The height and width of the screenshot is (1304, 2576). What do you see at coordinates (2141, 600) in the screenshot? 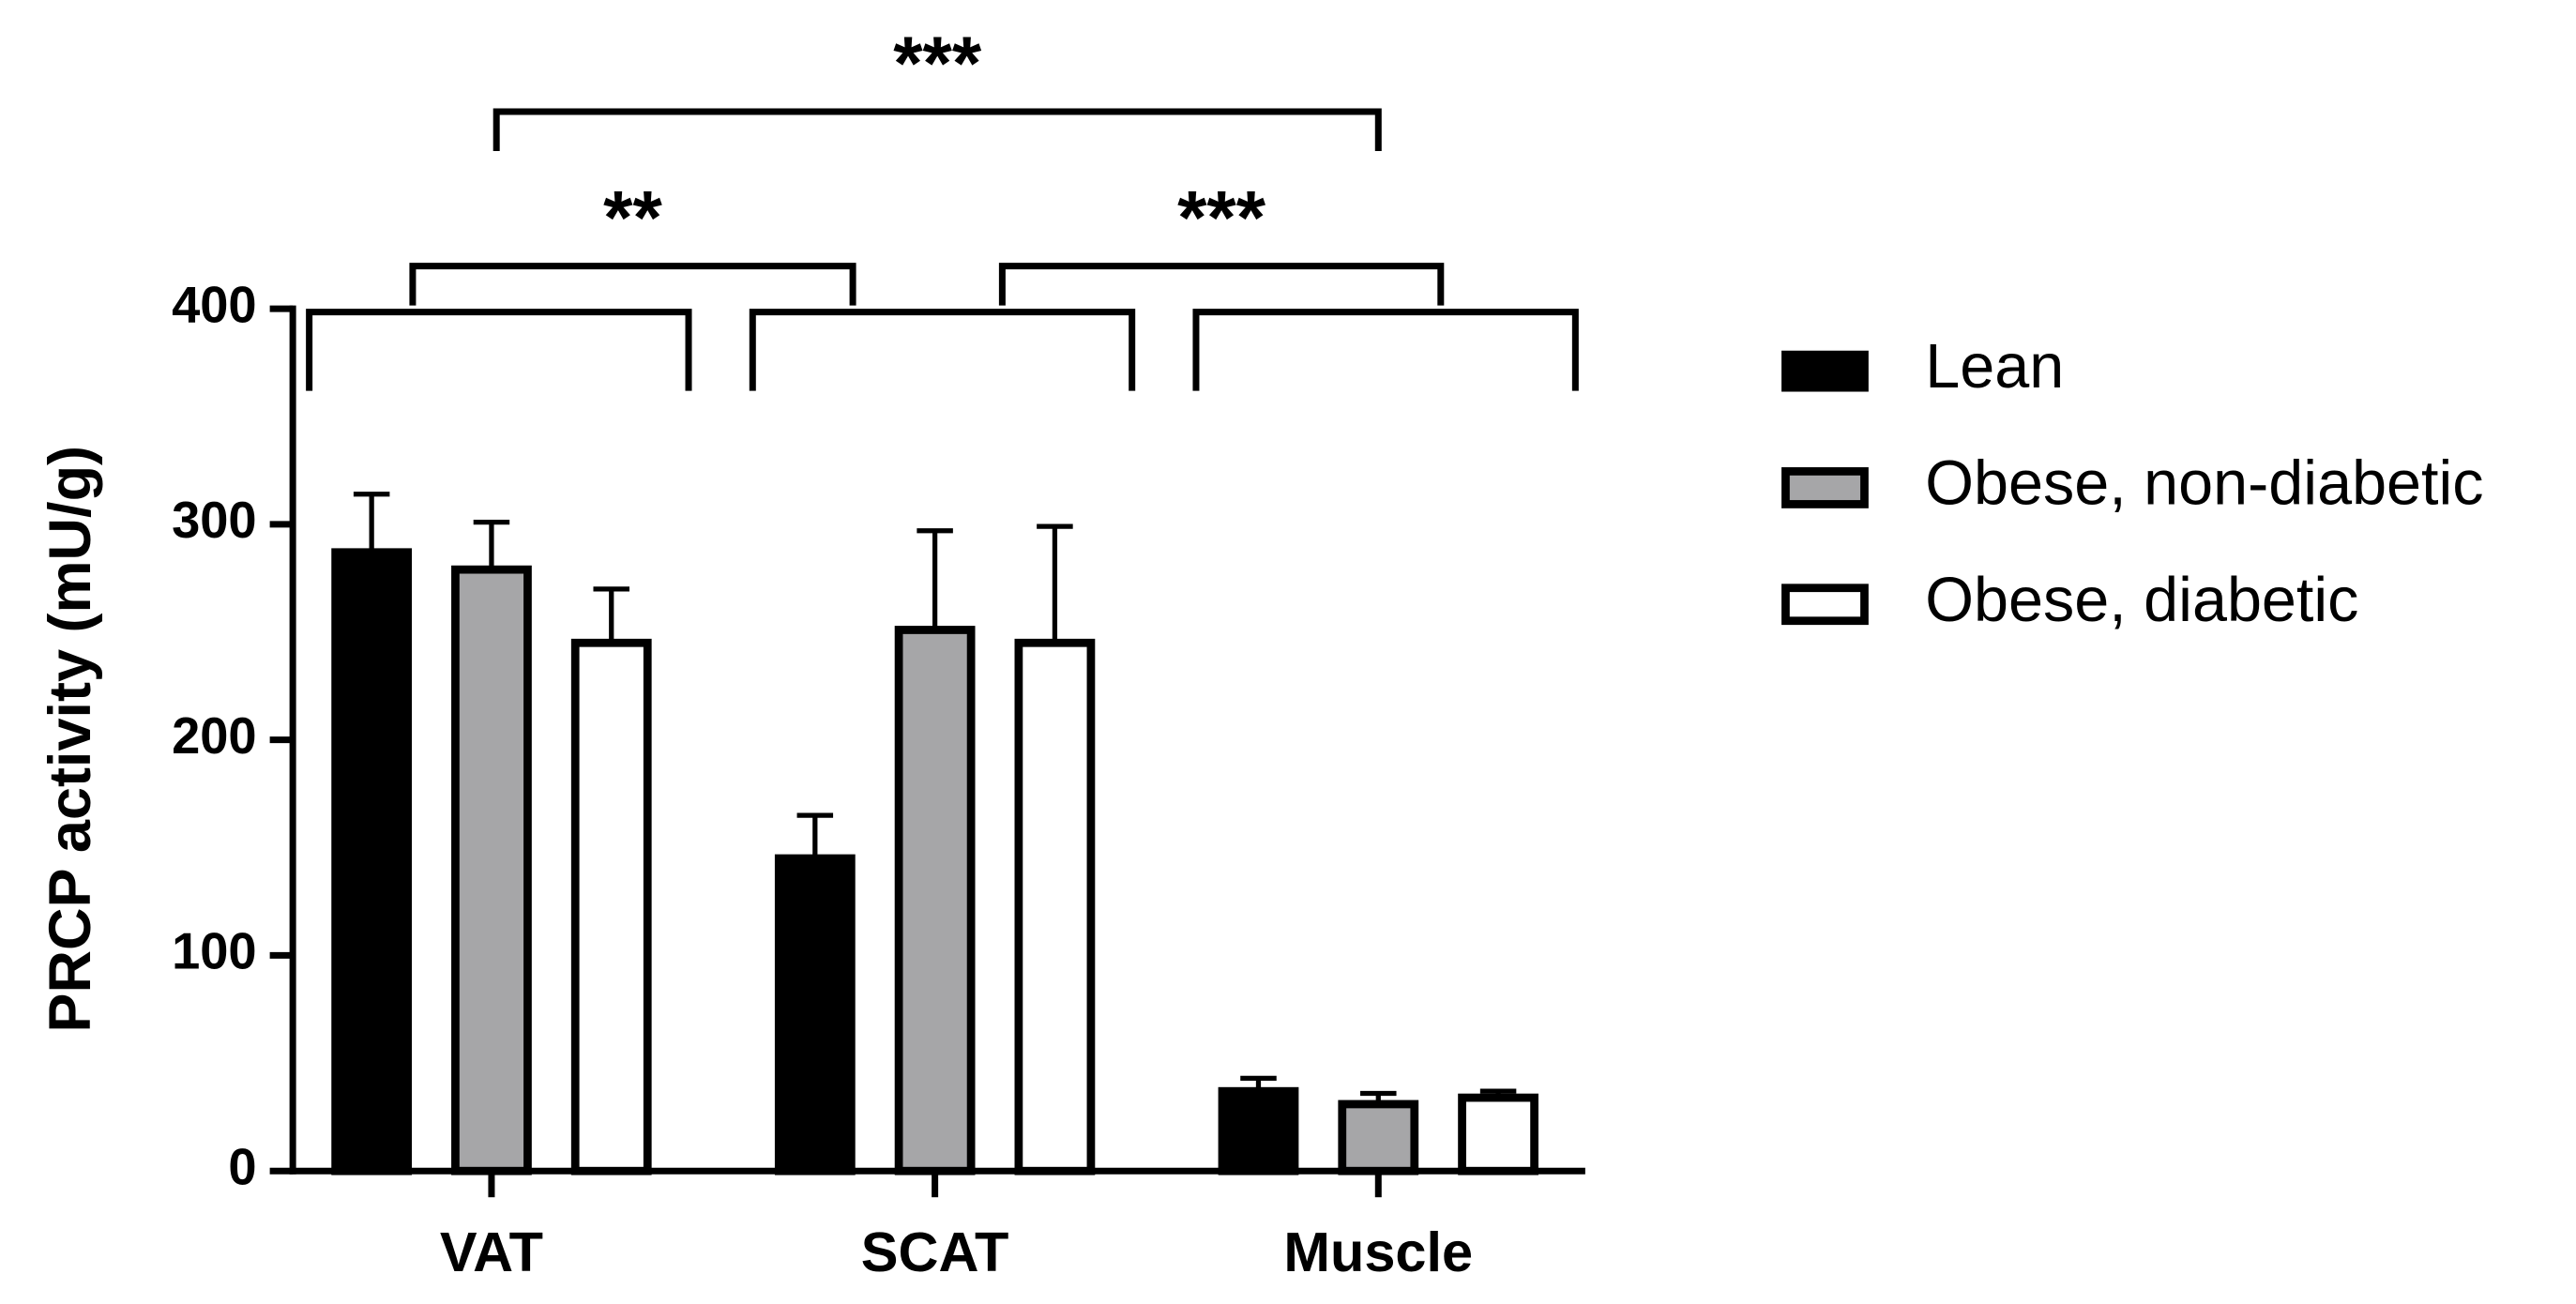
I see `legend-label: Obese, diabetic` at bounding box center [2141, 600].